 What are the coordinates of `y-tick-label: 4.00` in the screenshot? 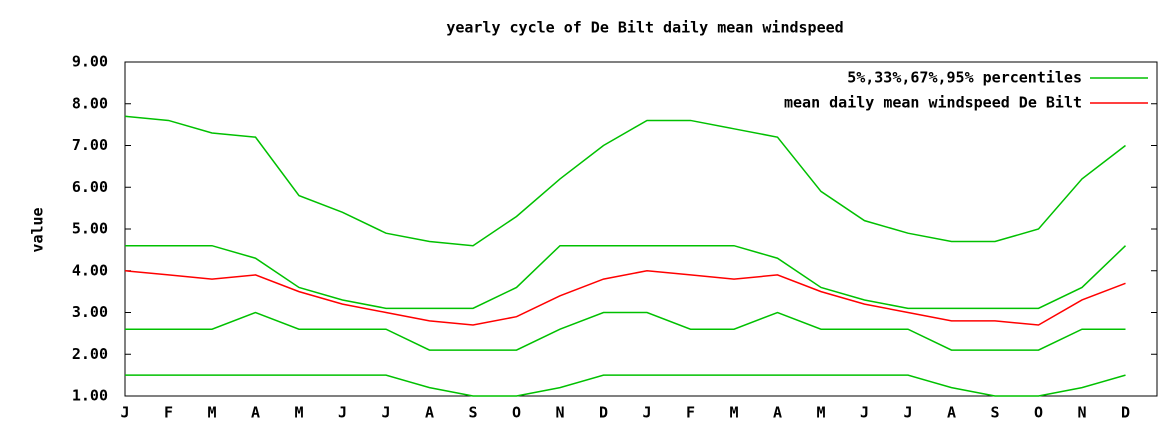 It's located at (90, 270).